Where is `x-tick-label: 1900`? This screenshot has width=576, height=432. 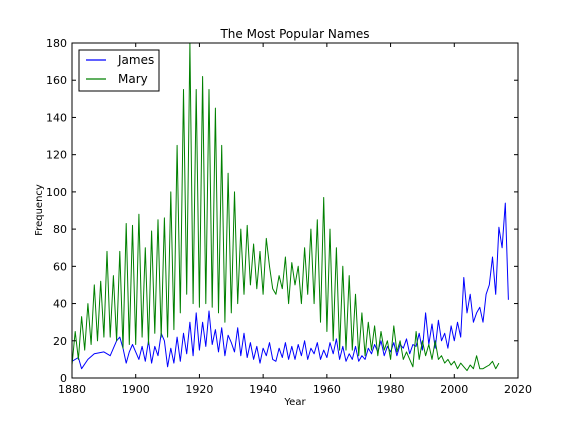
x-tick-label: 1900 is located at coordinates (136, 389).